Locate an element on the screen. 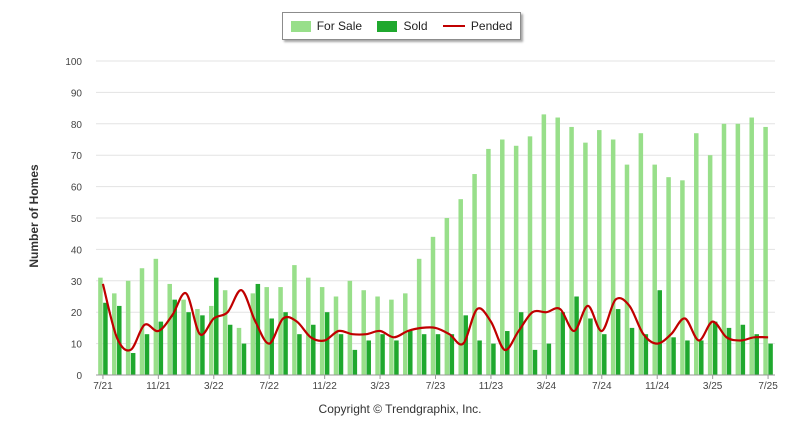 This screenshot has width=800, height=439. x-tick-label: 3/23 is located at coordinates (380, 386).